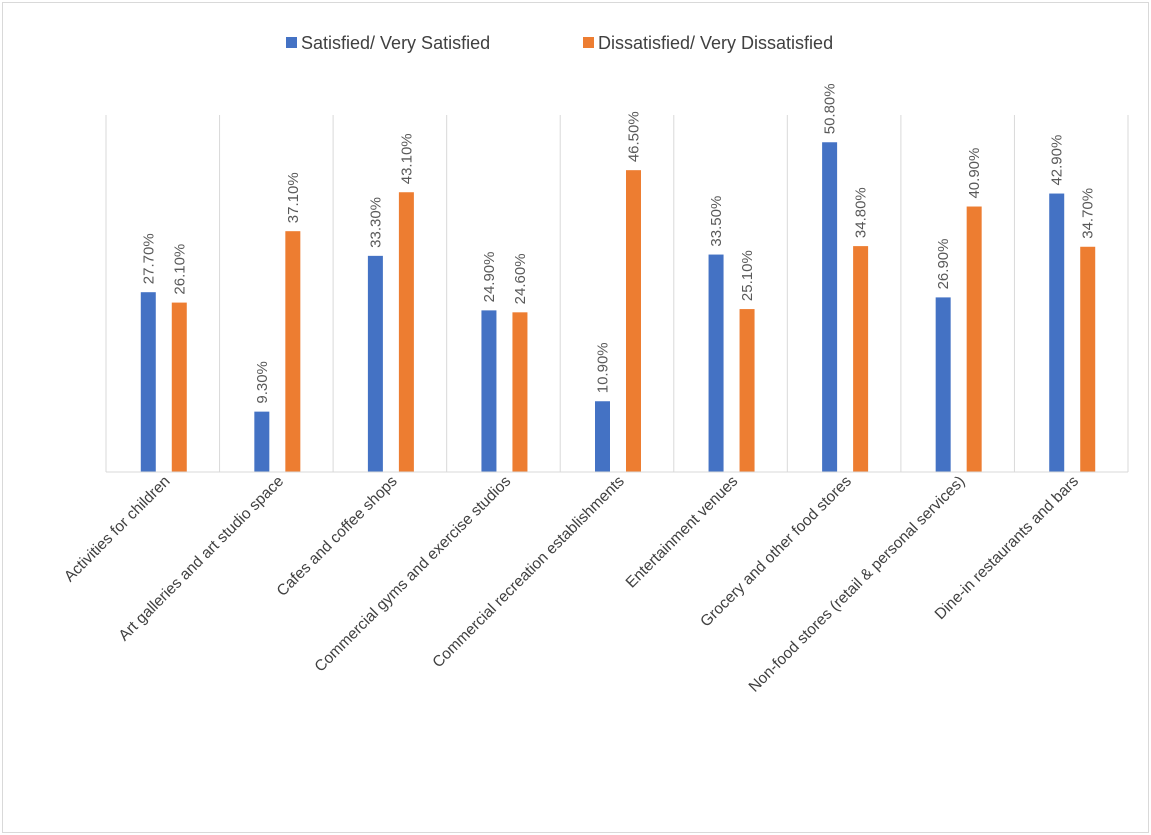 The image size is (1151, 835). Describe the element at coordinates (528, 572) in the screenshot. I see `category-label: Commercial recreation establishments` at that location.